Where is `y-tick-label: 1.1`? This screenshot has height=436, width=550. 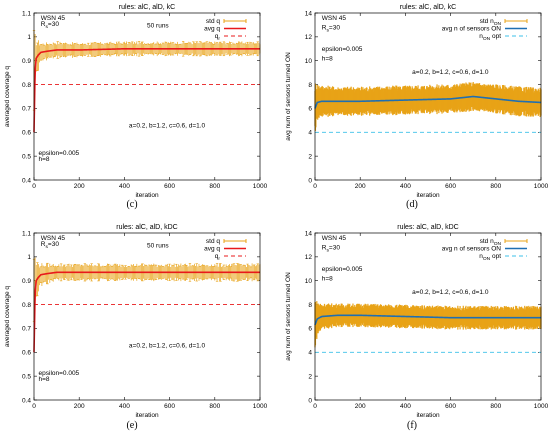 y-tick-label: 1.1 is located at coordinates (26, 233).